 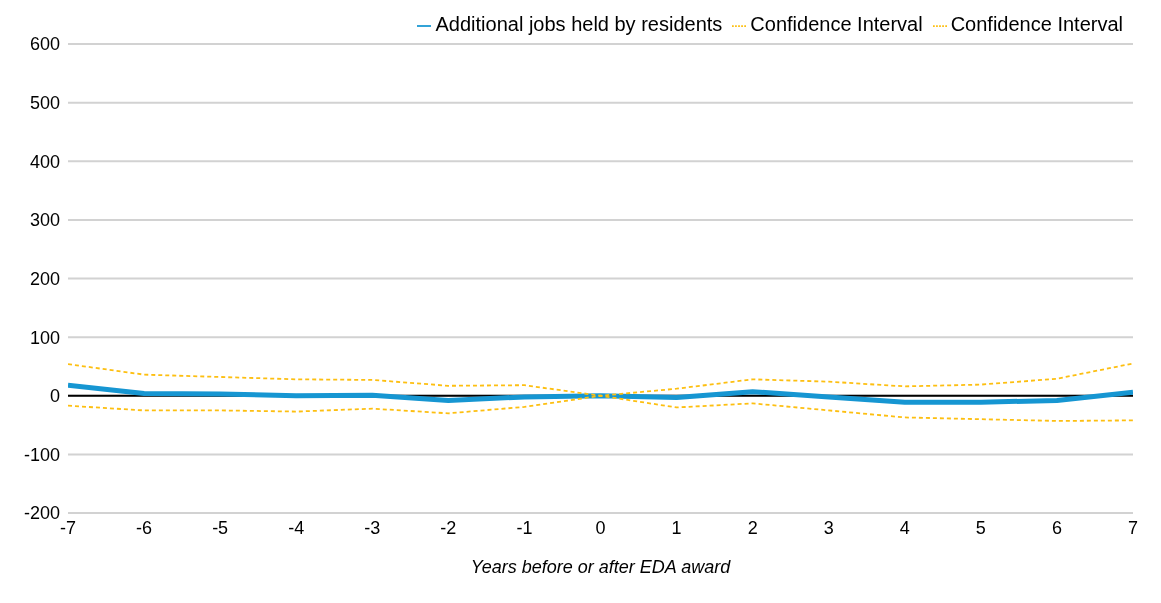 I want to click on x-tick-label: -4, so click(x=296, y=527).